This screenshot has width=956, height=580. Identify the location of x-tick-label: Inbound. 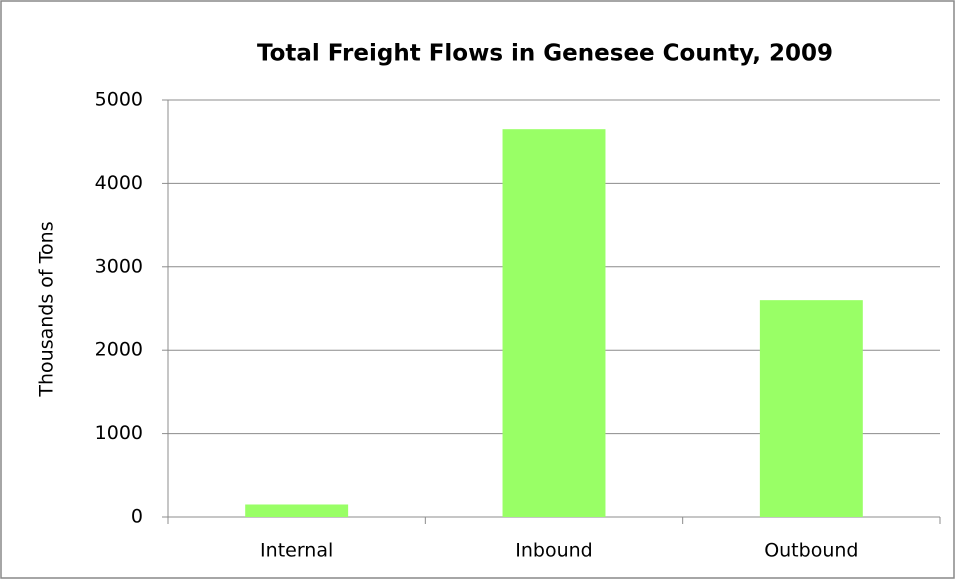
(553, 551).